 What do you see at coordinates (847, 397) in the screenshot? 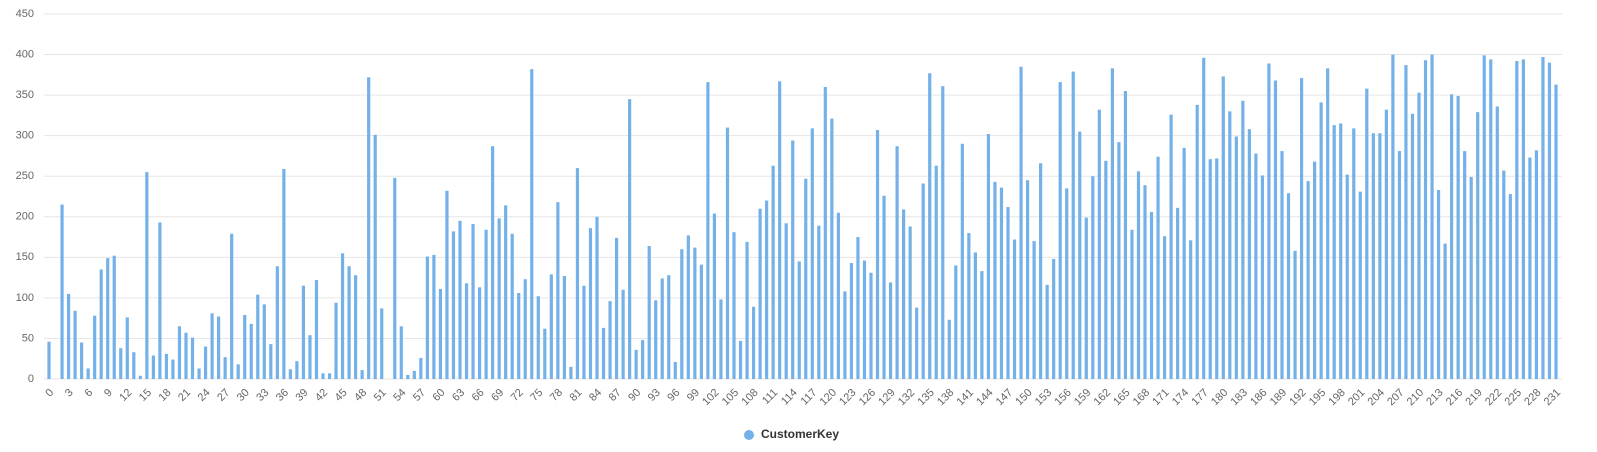
I see `x-tick-label: 123` at bounding box center [847, 397].